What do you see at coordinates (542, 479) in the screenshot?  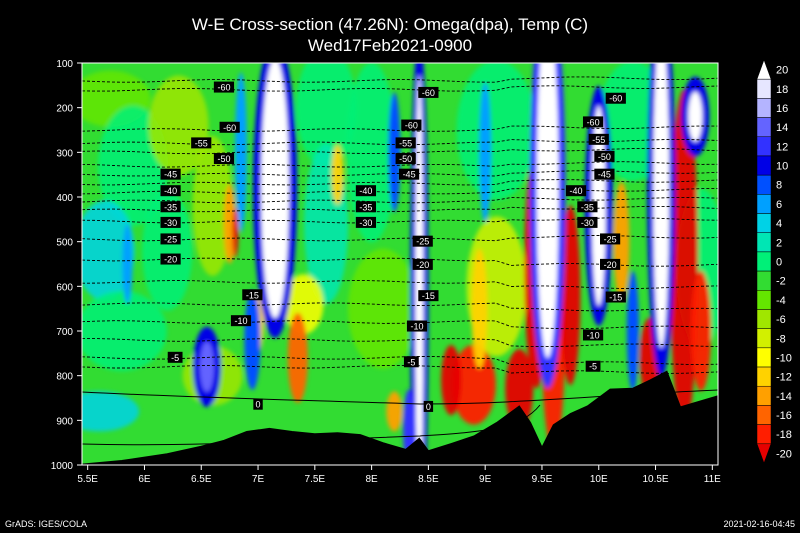 I see `x-tick-label: 9.5E` at bounding box center [542, 479].